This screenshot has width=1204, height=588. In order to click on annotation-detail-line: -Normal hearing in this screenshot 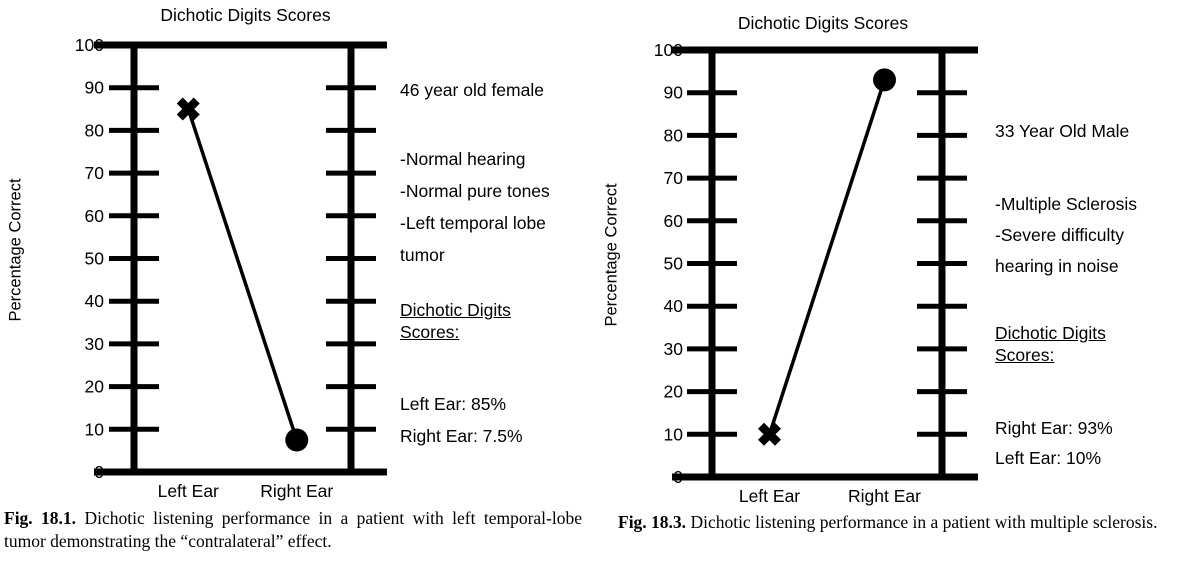, I will do `click(463, 159)`.